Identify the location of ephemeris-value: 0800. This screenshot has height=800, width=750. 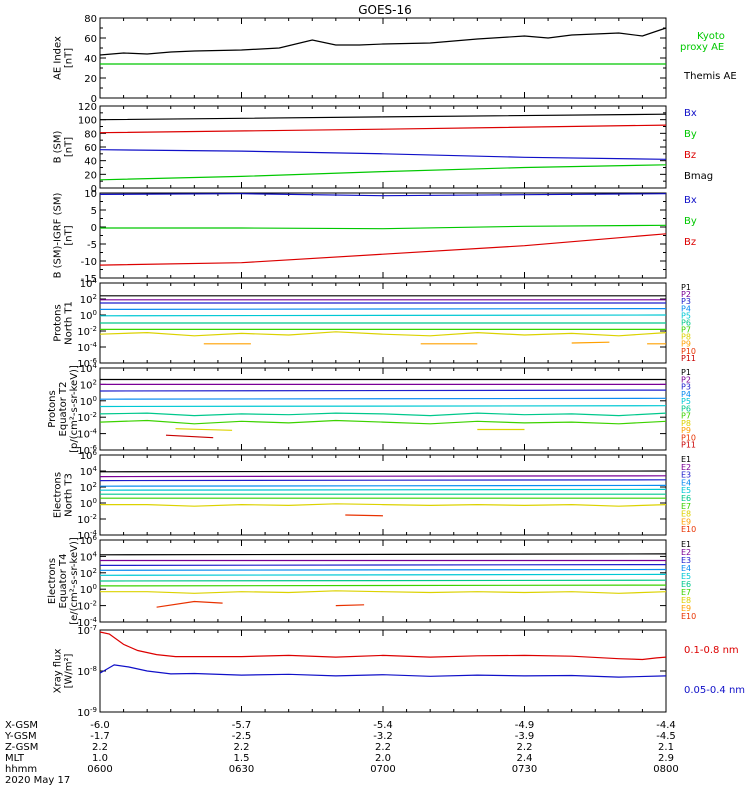
(665, 769).